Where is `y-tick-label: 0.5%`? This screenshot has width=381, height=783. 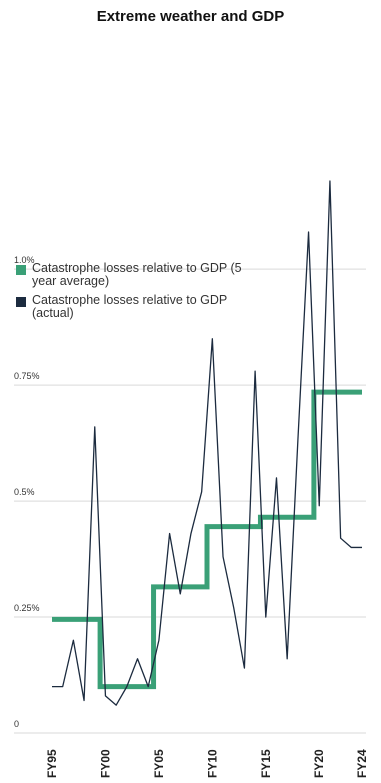
y-tick-label: 0.5% is located at coordinates (24, 492).